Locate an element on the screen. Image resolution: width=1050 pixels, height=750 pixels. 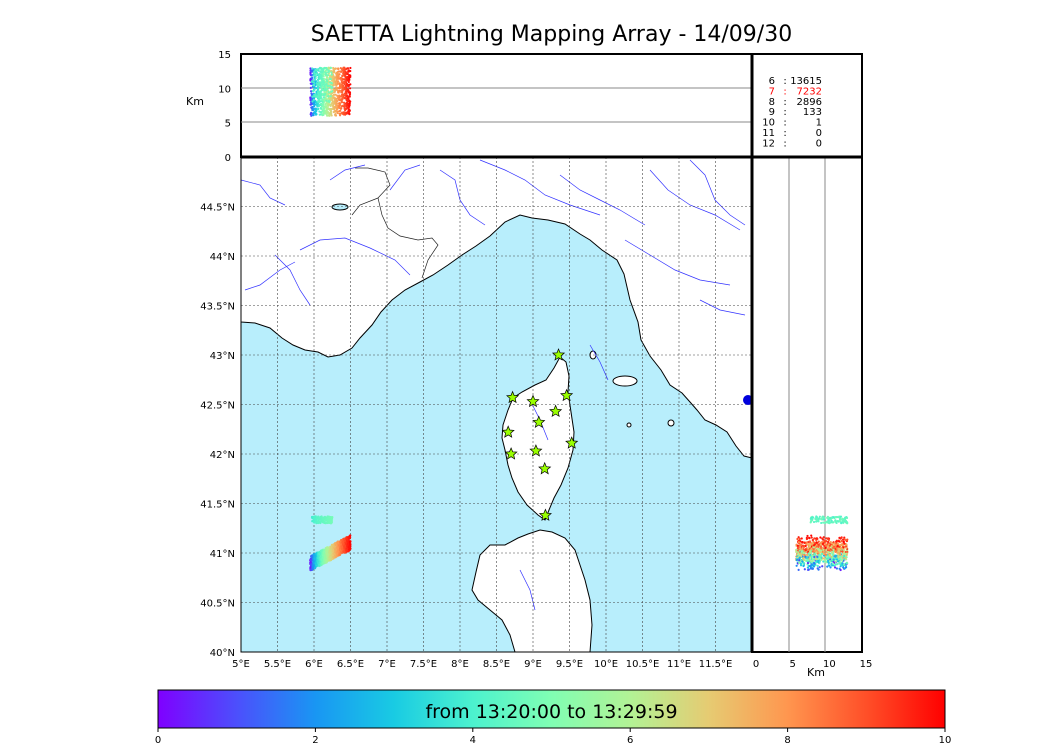
map-lightning-sources is located at coordinates (330, 543).